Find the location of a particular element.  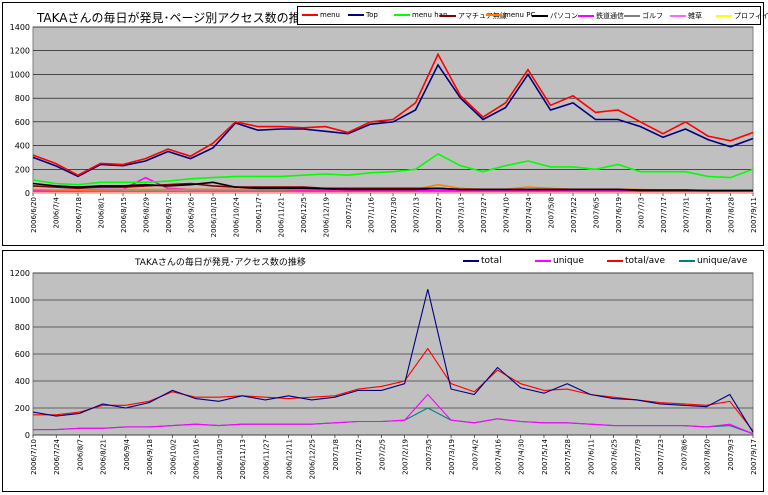

legend-item: menu is located at coordinates (321, 15).